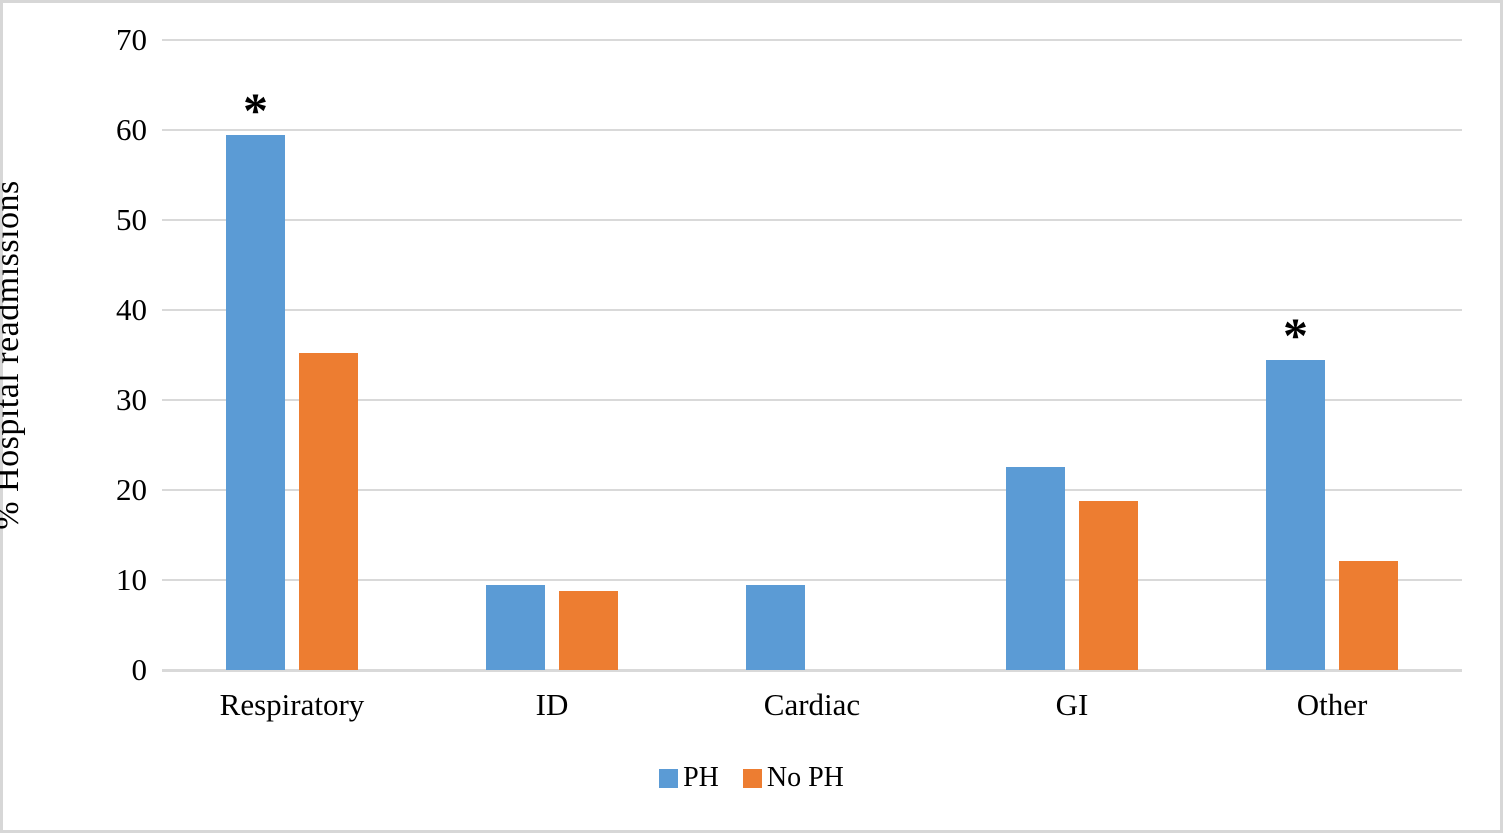 The width and height of the screenshot is (1503, 833). I want to click on legend-label: No PH, so click(805, 777).